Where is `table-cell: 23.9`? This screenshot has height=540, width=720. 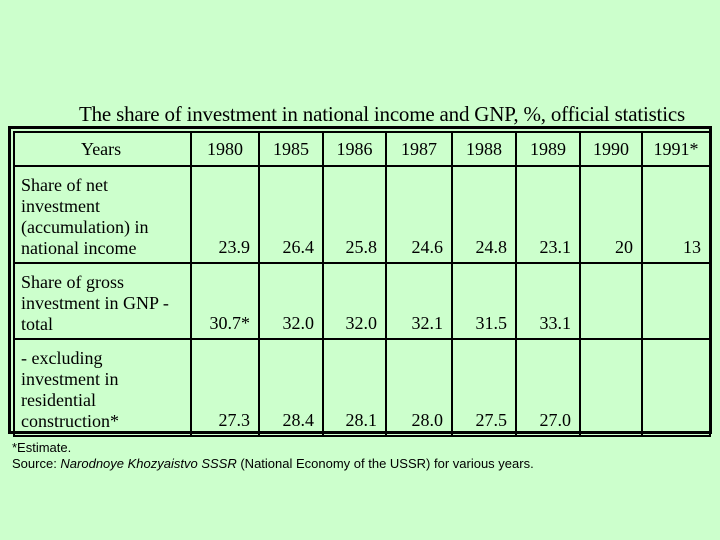 table-cell: 23.9 is located at coordinates (225, 214).